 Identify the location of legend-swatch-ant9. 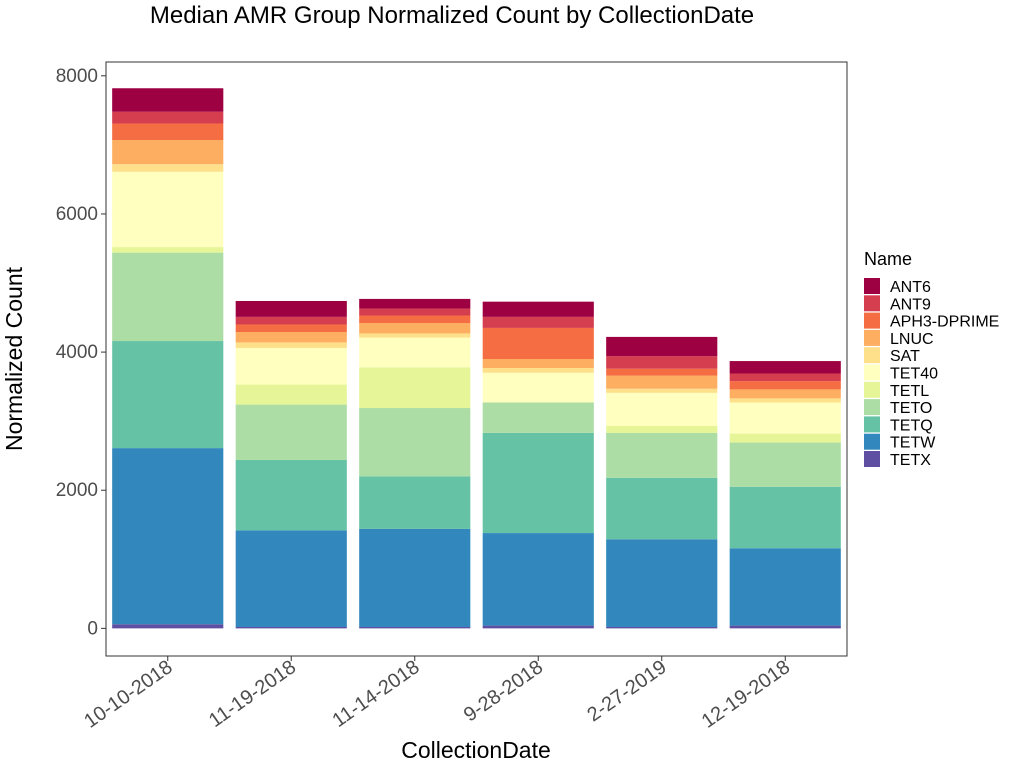
(872, 303).